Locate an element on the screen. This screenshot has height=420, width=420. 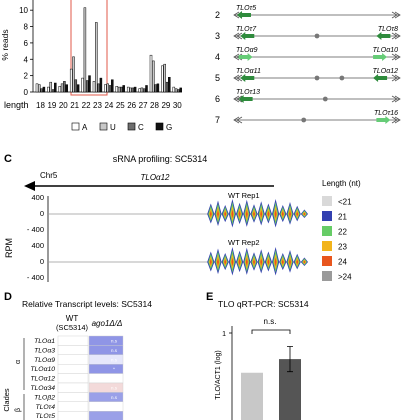
panel-c-ylabel: RPM is located at coordinates (9, 248).